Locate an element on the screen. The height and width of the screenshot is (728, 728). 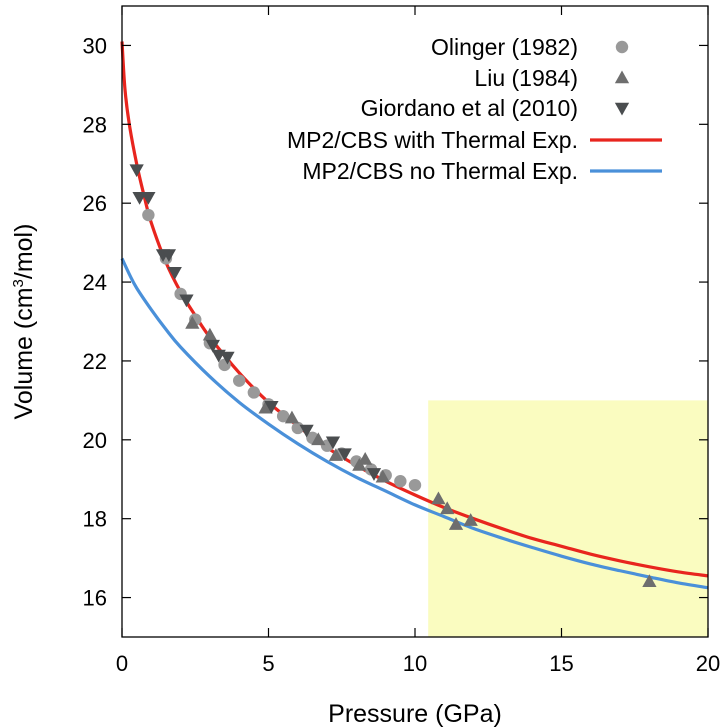
legend-label: Giordano et al (2010) is located at coordinates (469, 108).